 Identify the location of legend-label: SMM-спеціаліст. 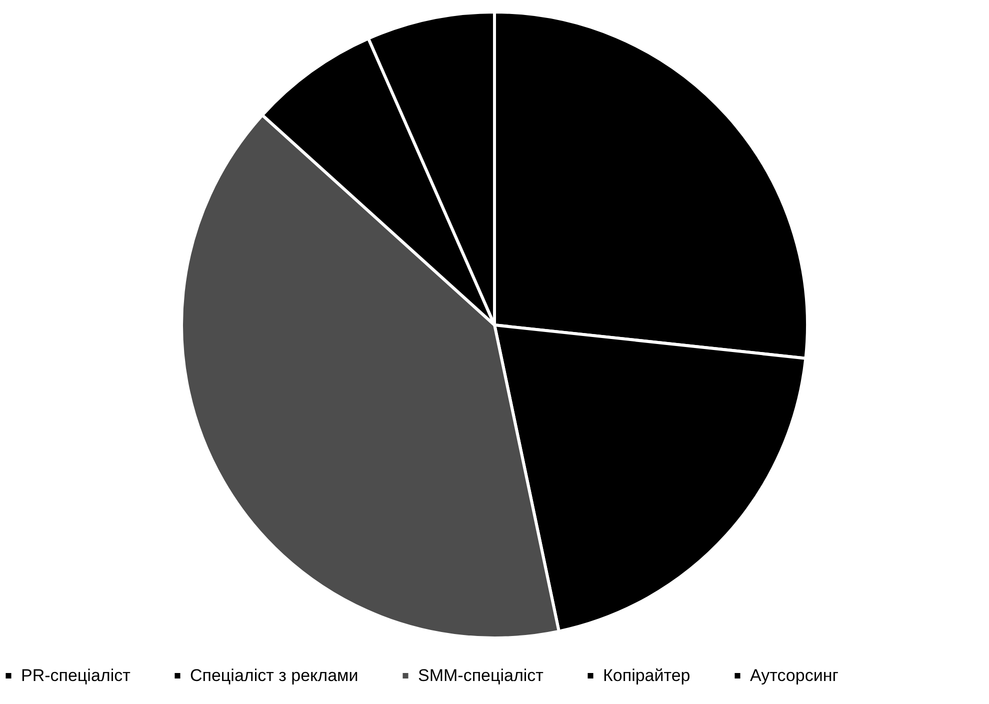
(481, 675).